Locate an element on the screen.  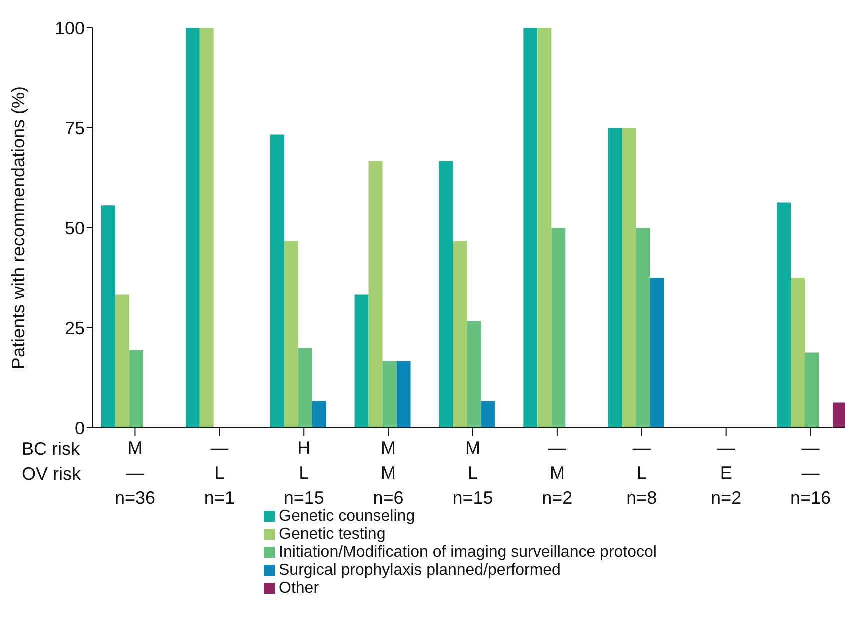
y-tick-label: 75 is located at coordinates (74, 128).